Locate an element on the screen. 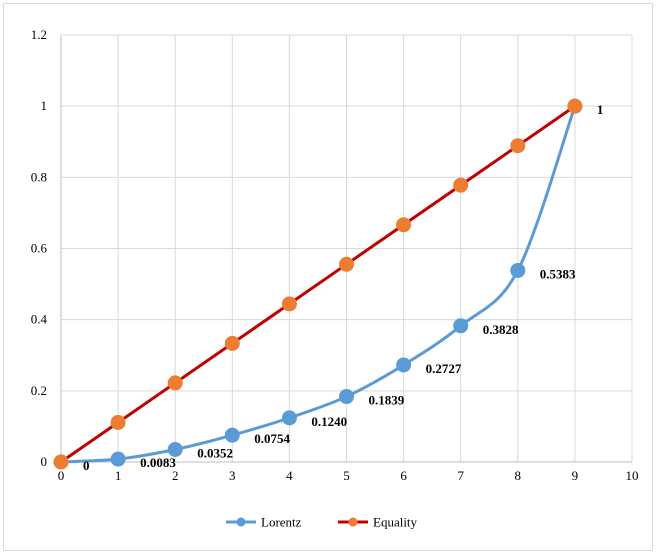 This screenshot has width=658, height=556. lorentz-data-label: 1 is located at coordinates (600, 109).